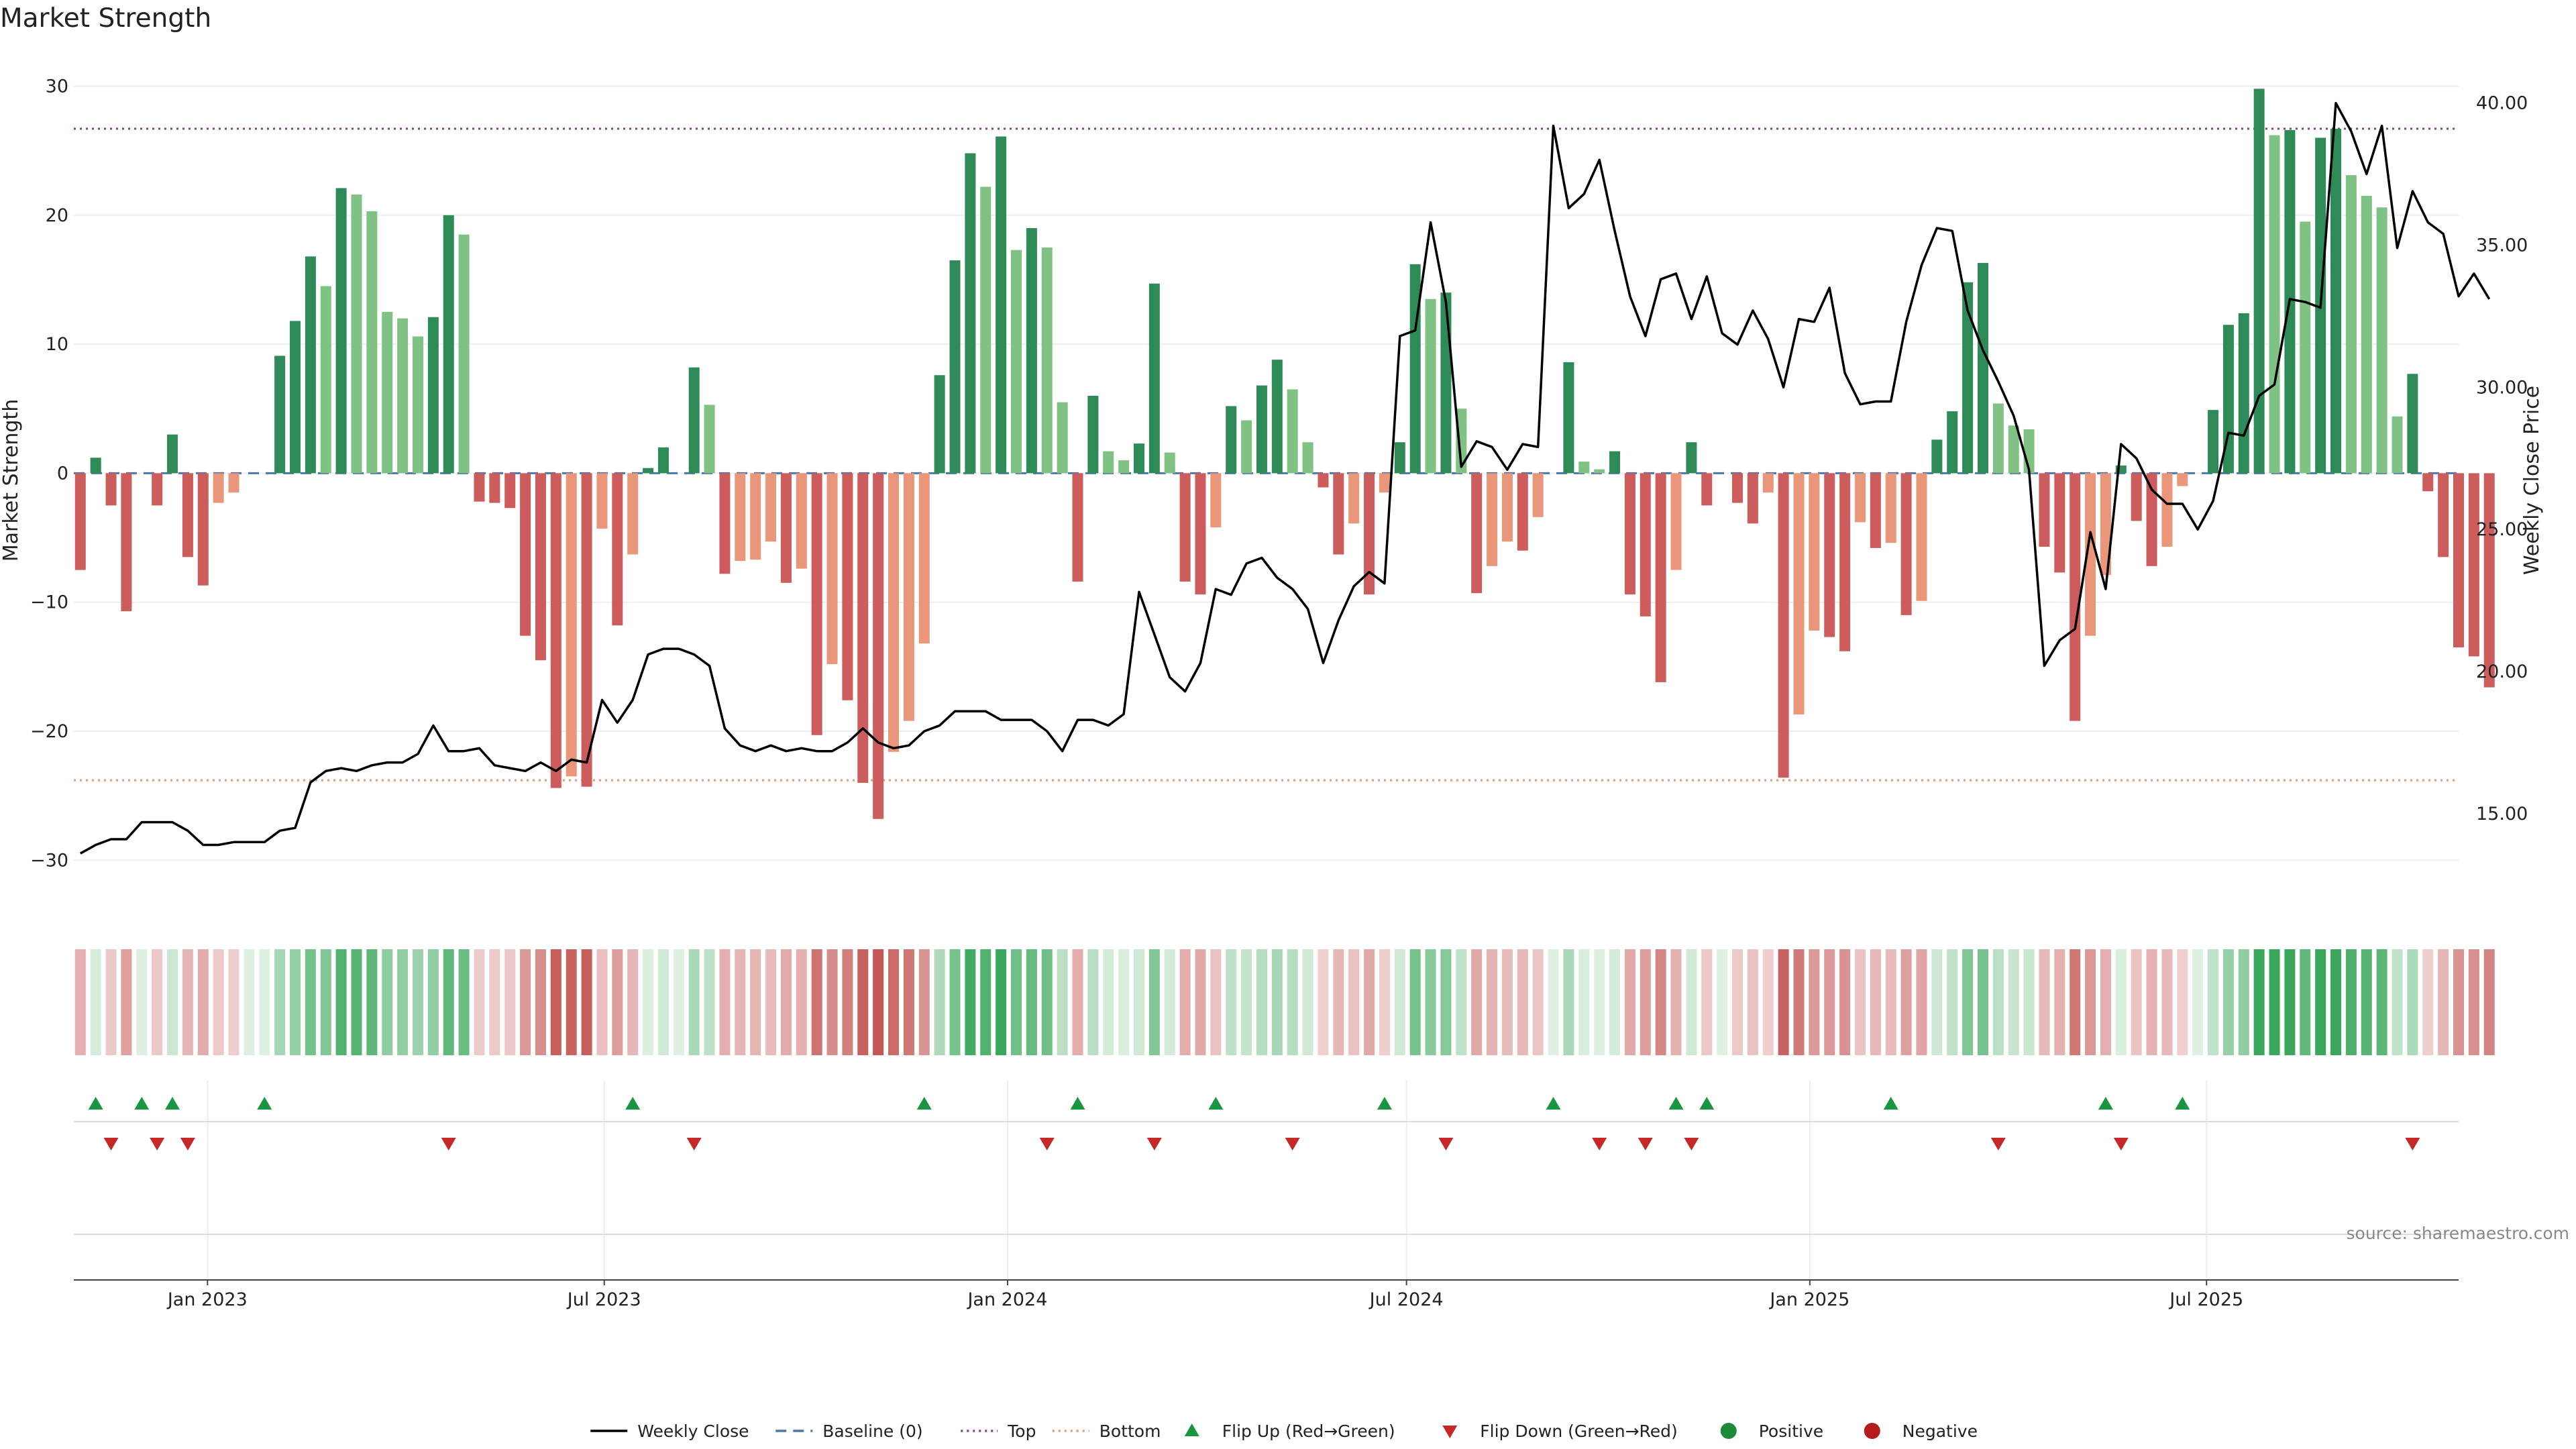 Image resolution: width=2576 pixels, height=1449 pixels. I want to click on x-tick-label: Jul 2023, so click(603, 1299).